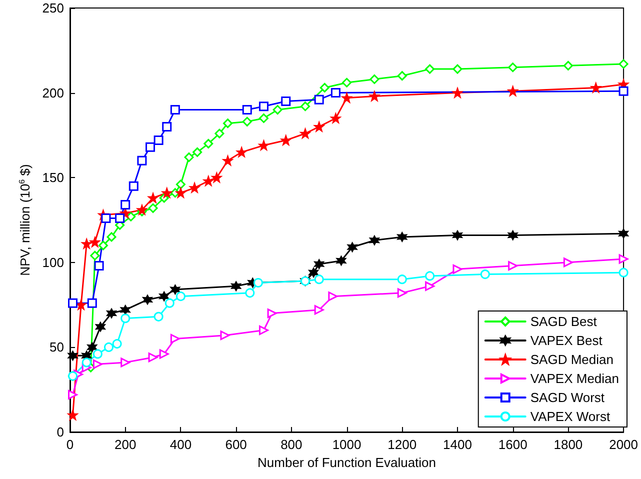 Image resolution: width=641 pixels, height=479 pixels. Describe the element at coordinates (572, 359) in the screenshot. I see `legend-label: SAGD Median` at that location.